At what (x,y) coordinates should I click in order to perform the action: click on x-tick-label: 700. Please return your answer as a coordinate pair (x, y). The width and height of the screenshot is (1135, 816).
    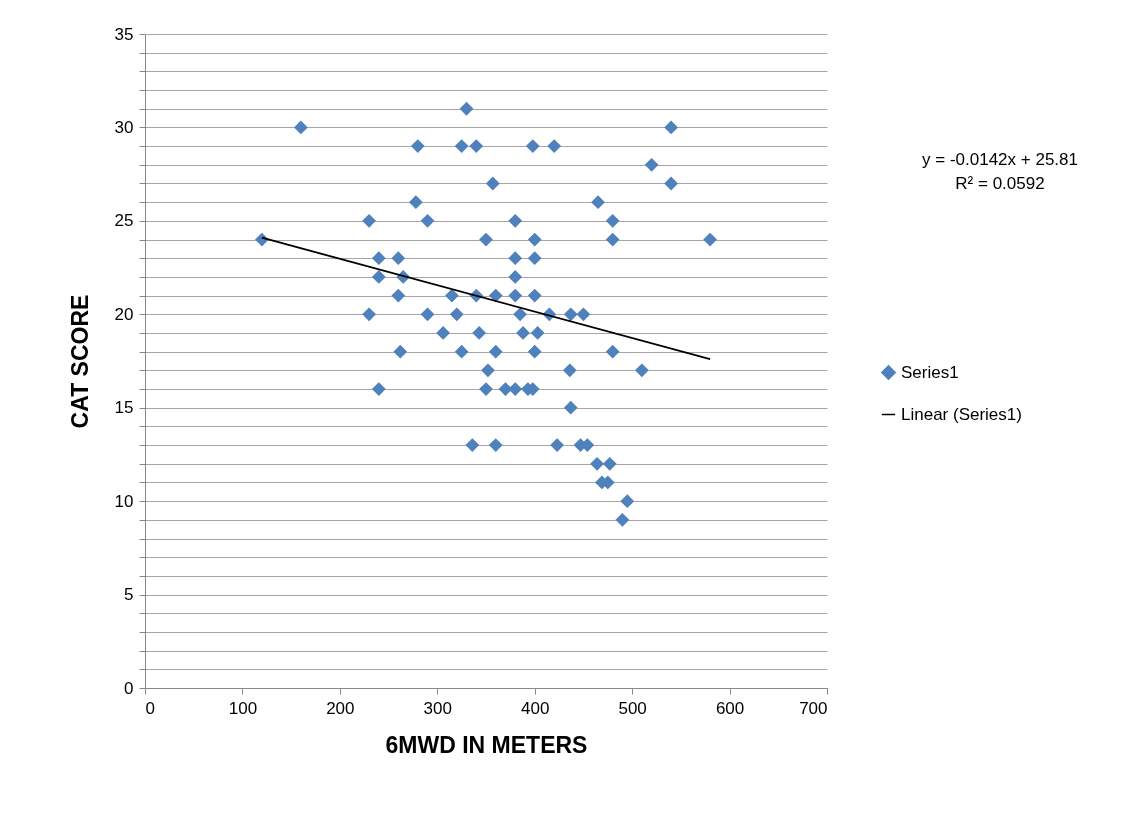
    Looking at the image, I should click on (813, 708).